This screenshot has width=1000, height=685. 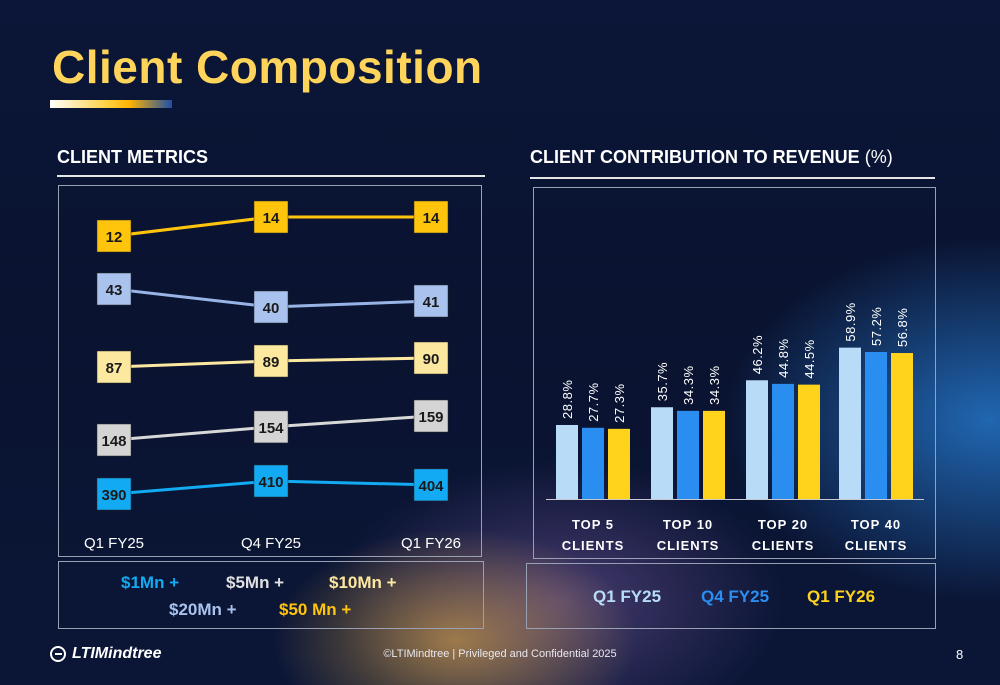 I want to click on data-label: 58.9%, so click(x=850, y=321).